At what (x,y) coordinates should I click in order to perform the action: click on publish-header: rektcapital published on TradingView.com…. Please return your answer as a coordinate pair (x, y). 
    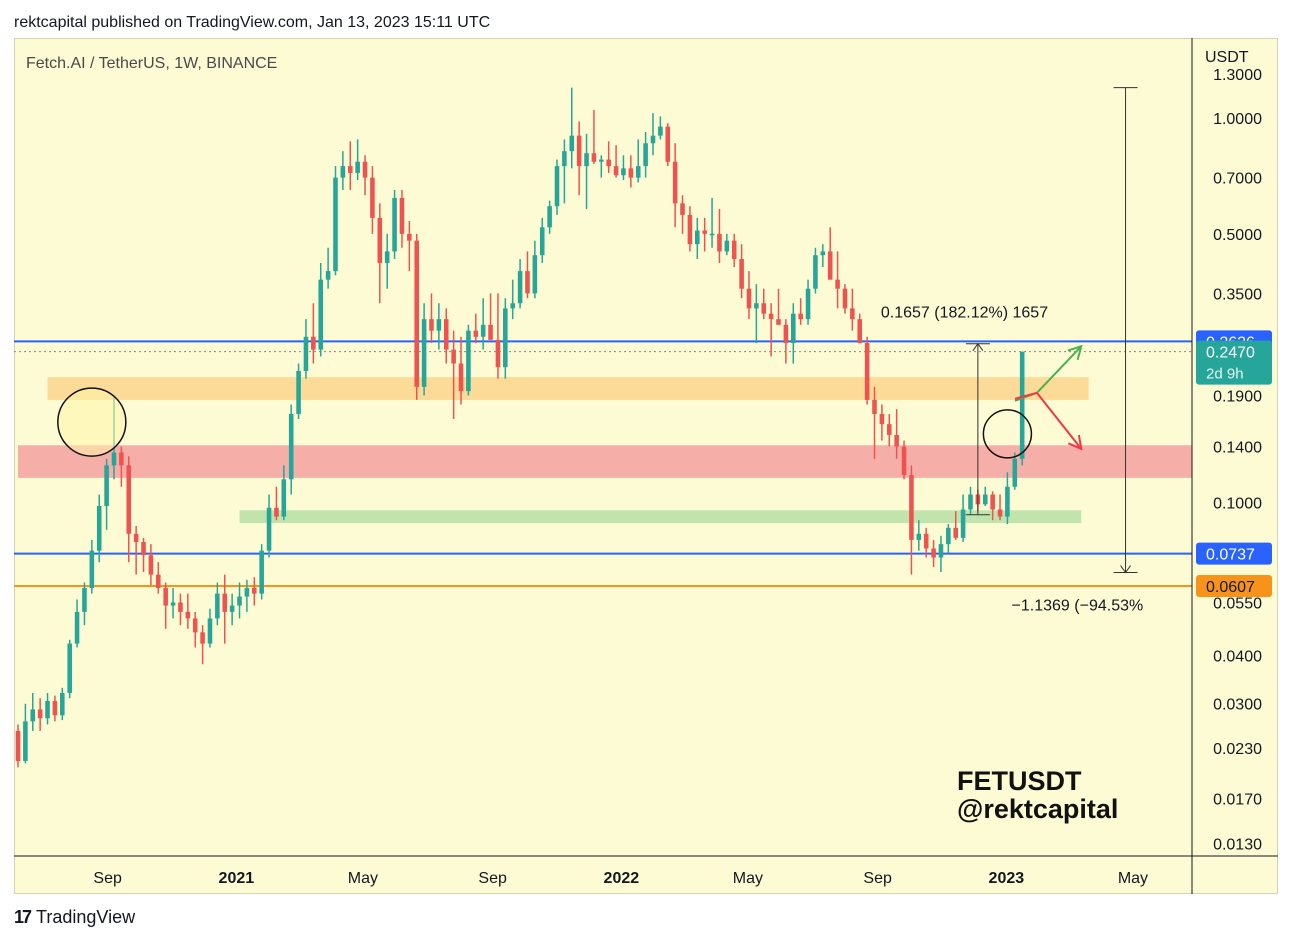
    Looking at the image, I should click on (252, 22).